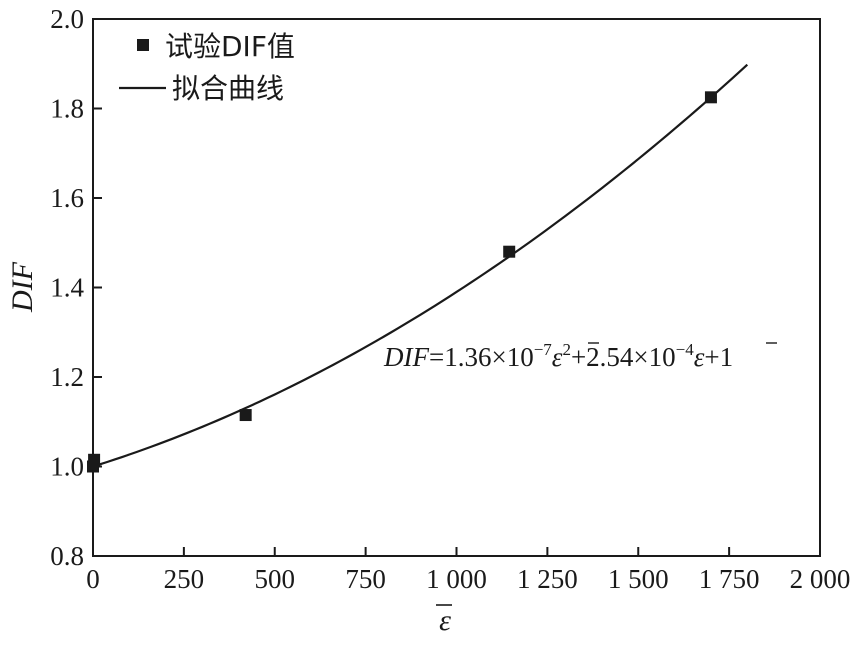  Describe the element at coordinates (22, 287) in the screenshot. I see `y-axis-label: DIF` at that location.